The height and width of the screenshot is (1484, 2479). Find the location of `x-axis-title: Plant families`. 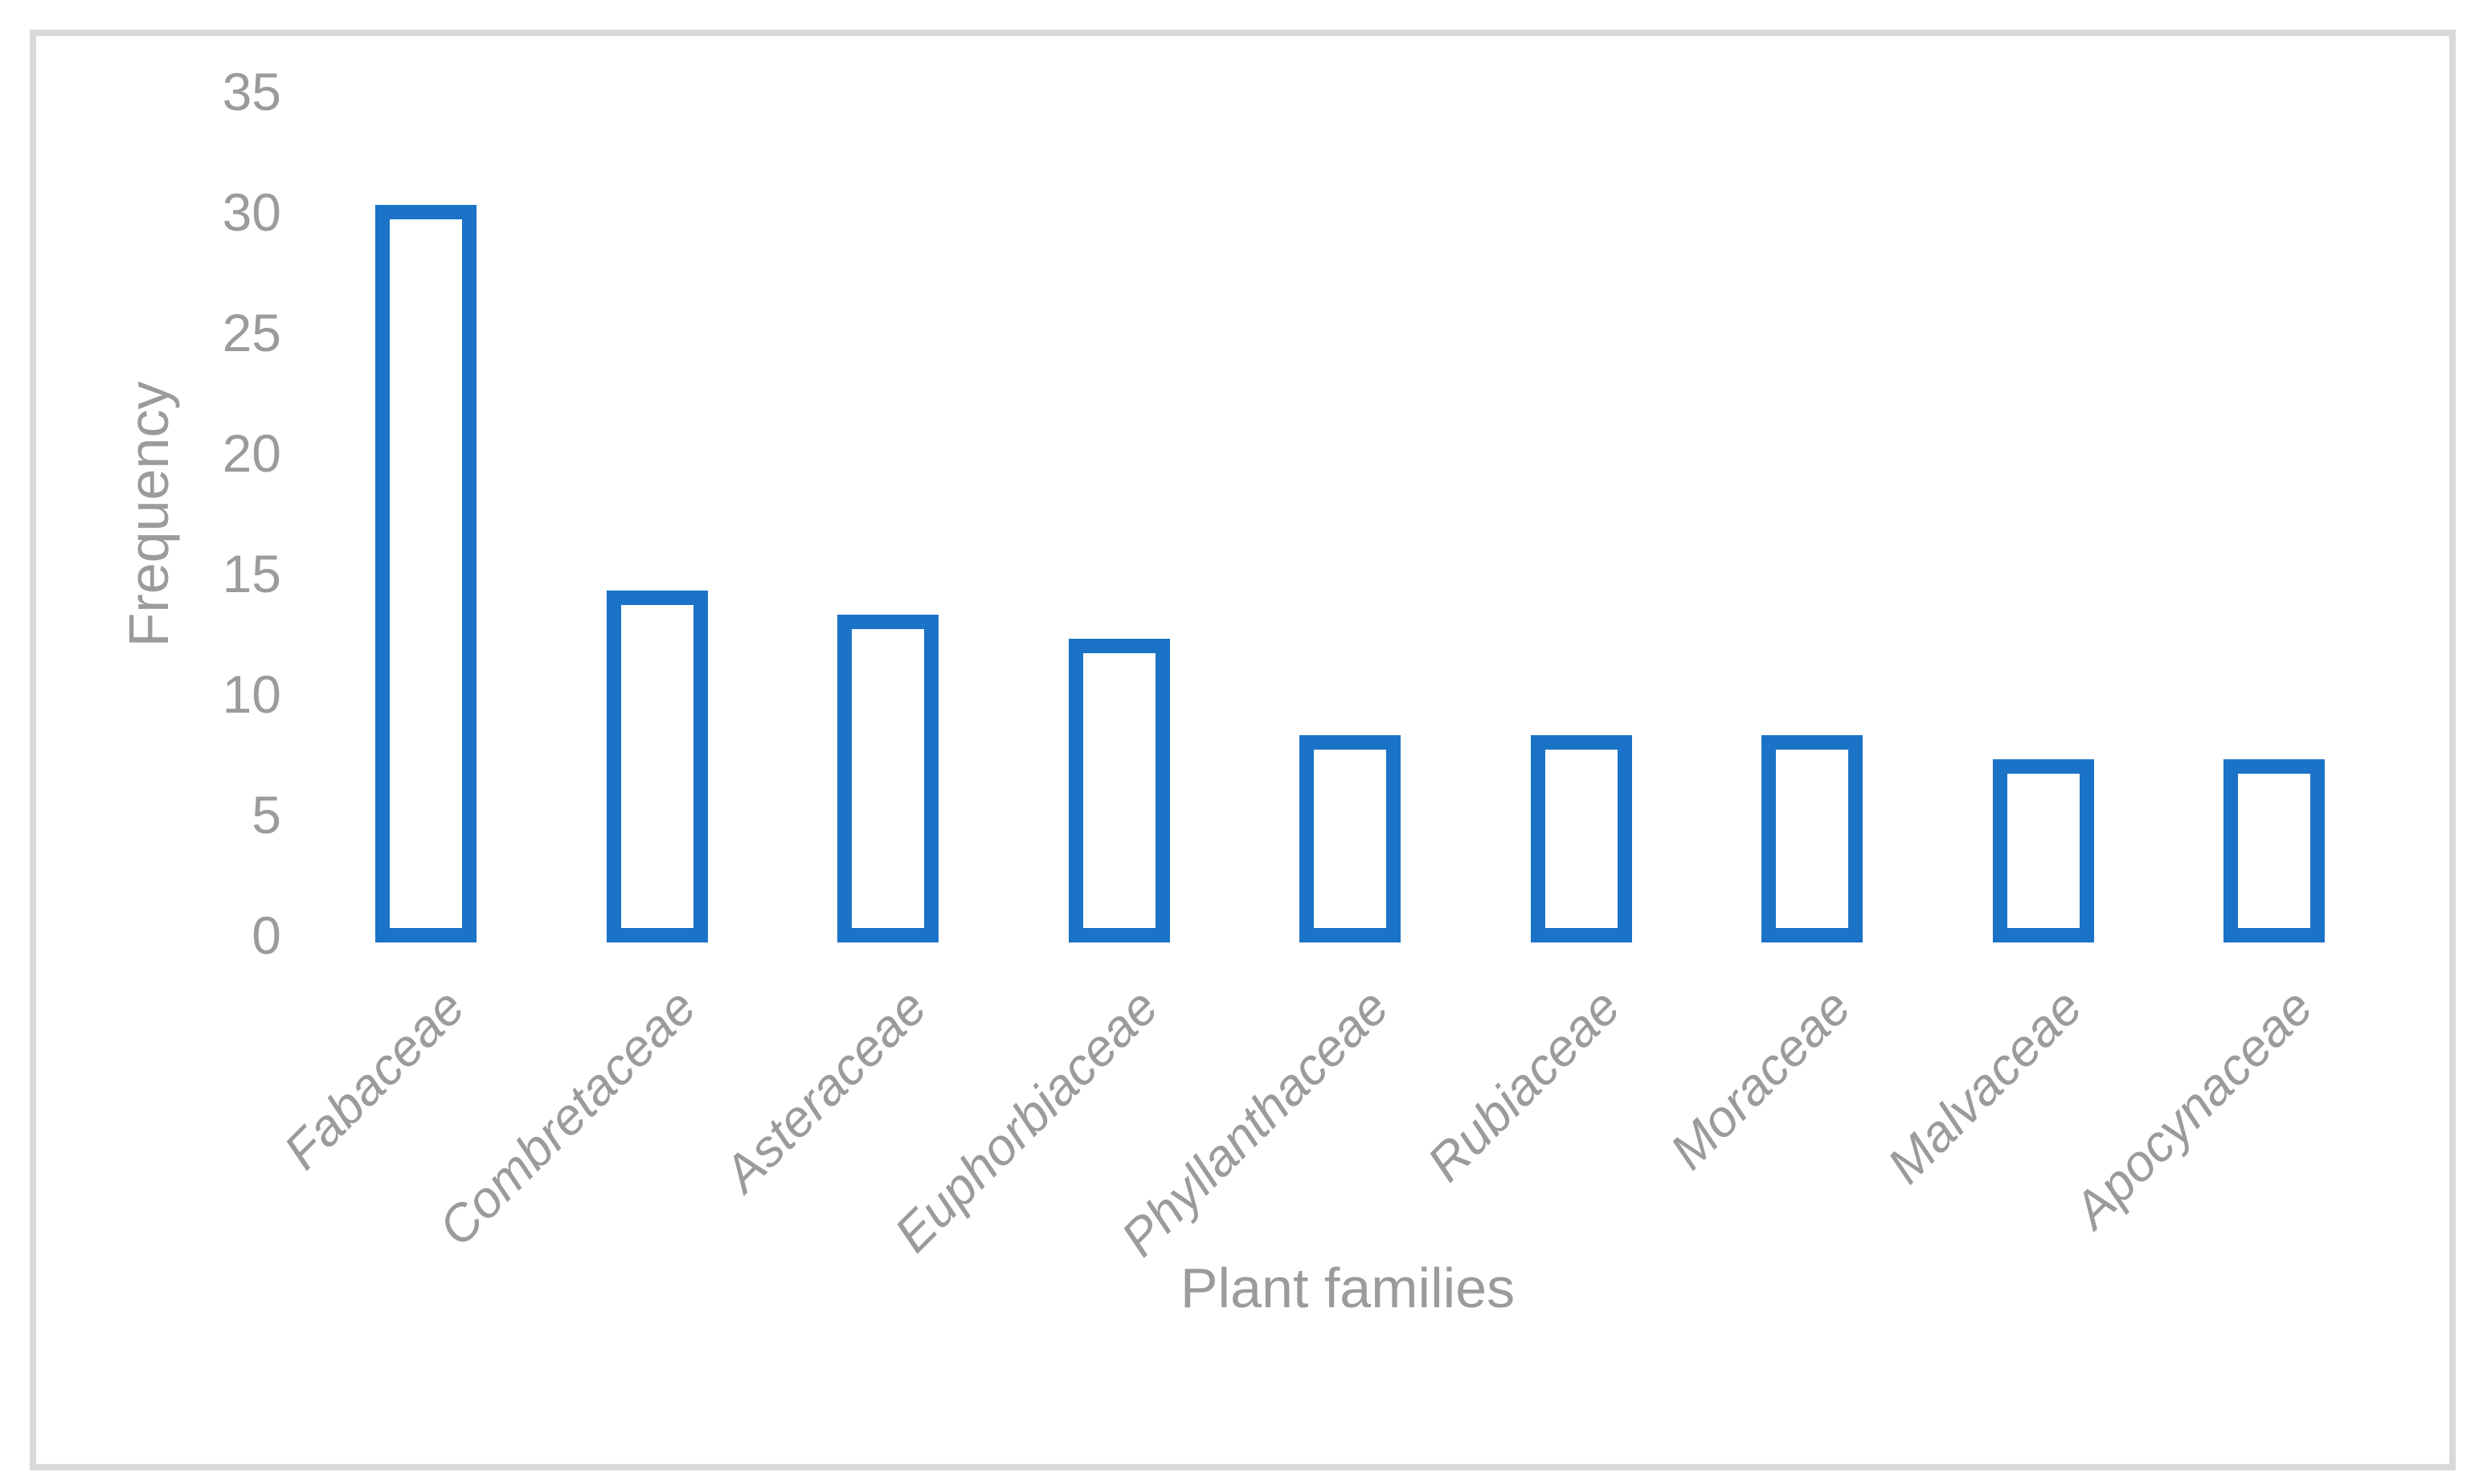

x-axis-title: Plant families is located at coordinates (1348, 1288).